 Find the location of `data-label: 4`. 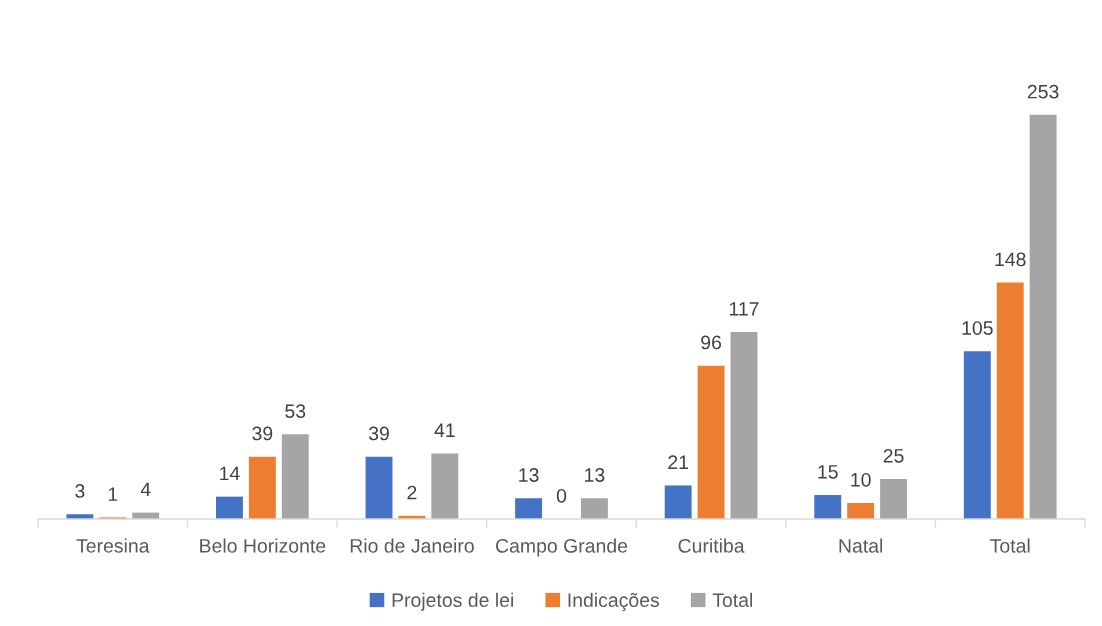

data-label: 4 is located at coordinates (145, 489).